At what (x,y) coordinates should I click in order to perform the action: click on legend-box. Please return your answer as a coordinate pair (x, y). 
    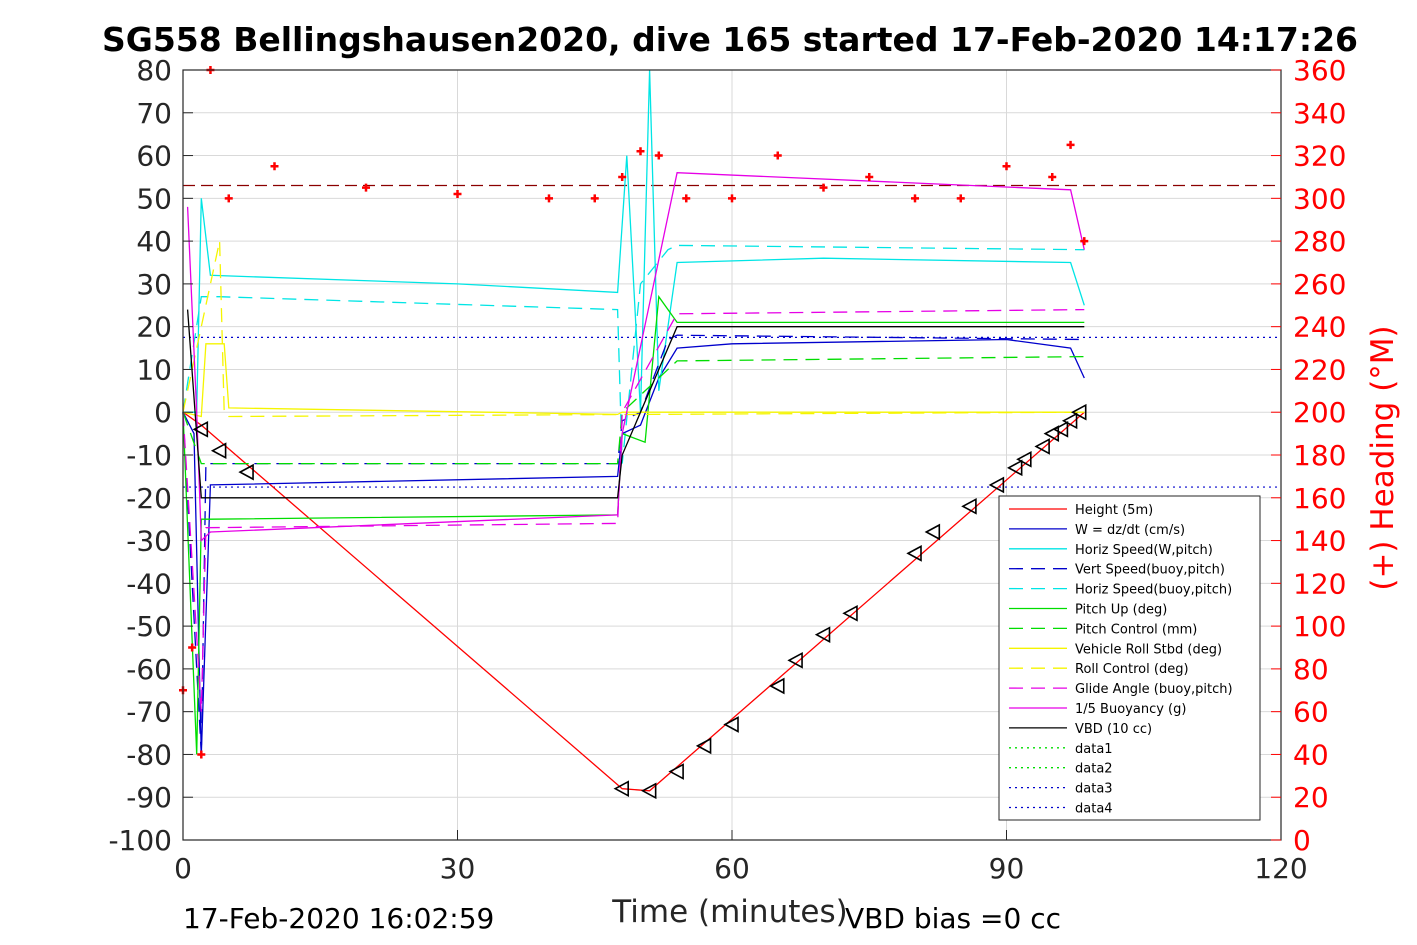
    Looking at the image, I should click on (1129, 658).